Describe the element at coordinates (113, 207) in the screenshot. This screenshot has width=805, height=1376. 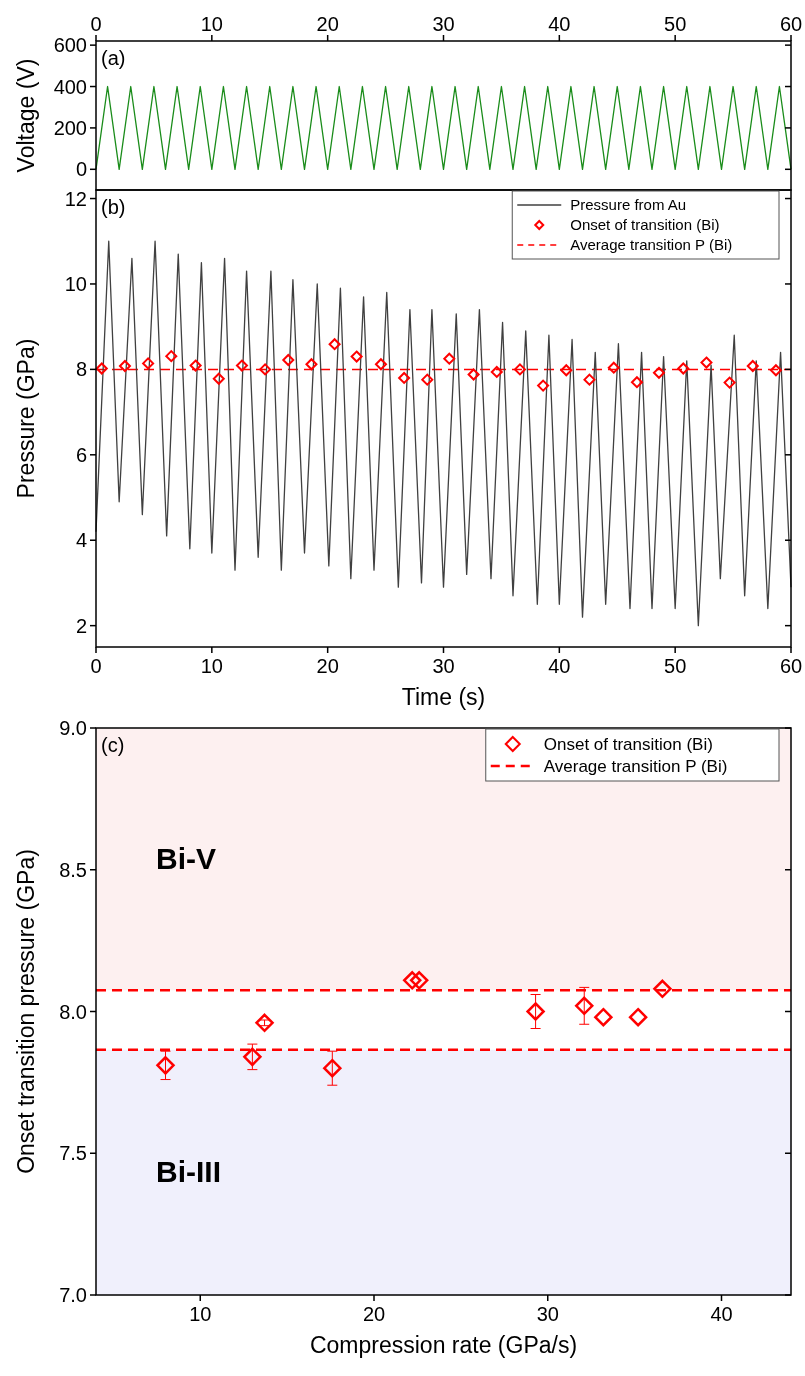
I see `annotation: (b)` at that location.